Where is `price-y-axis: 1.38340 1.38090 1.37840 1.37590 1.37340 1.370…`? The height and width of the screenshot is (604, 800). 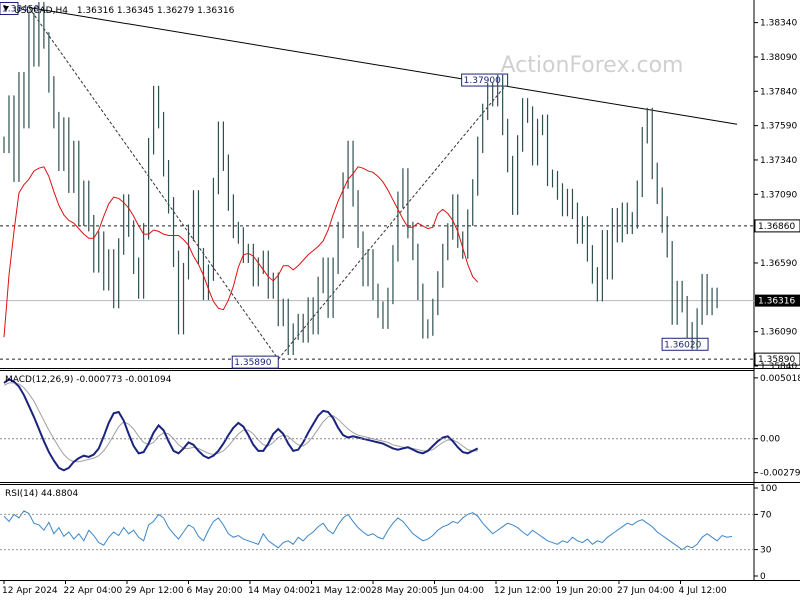
price-y-axis: 1.38340 1.38090 1.37840 1.37590 1.37340 1.370… is located at coordinates (775, 195).